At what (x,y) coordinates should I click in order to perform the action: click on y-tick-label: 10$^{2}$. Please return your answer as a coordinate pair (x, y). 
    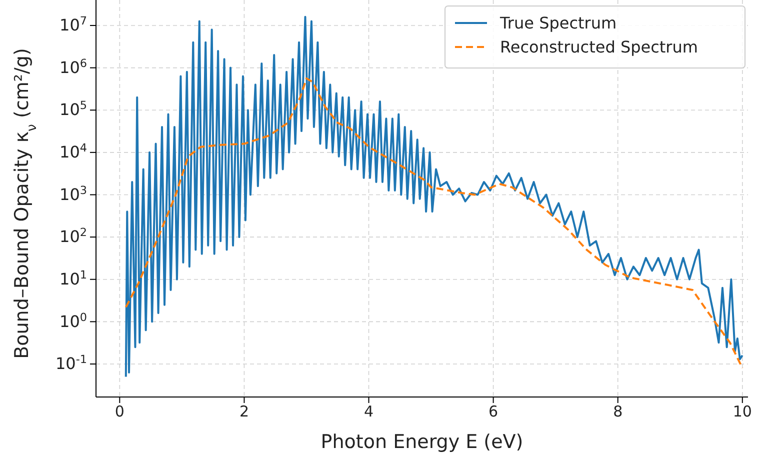
    Looking at the image, I should click on (73, 236).